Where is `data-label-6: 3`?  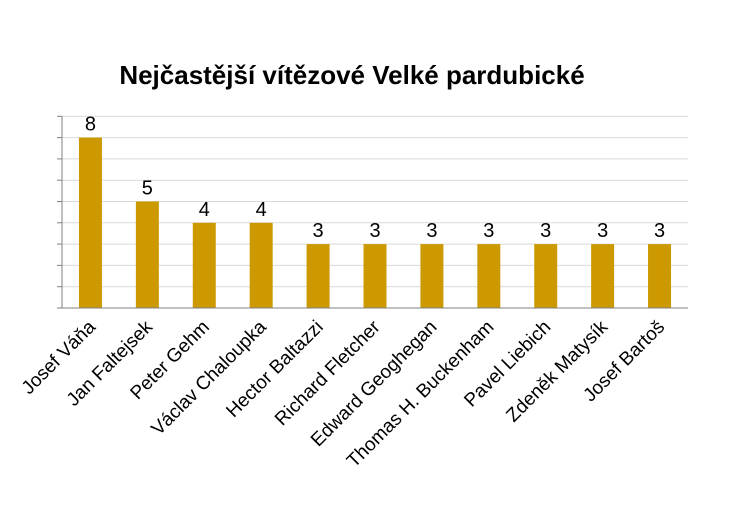
data-label-6: 3 is located at coordinates (374, 231).